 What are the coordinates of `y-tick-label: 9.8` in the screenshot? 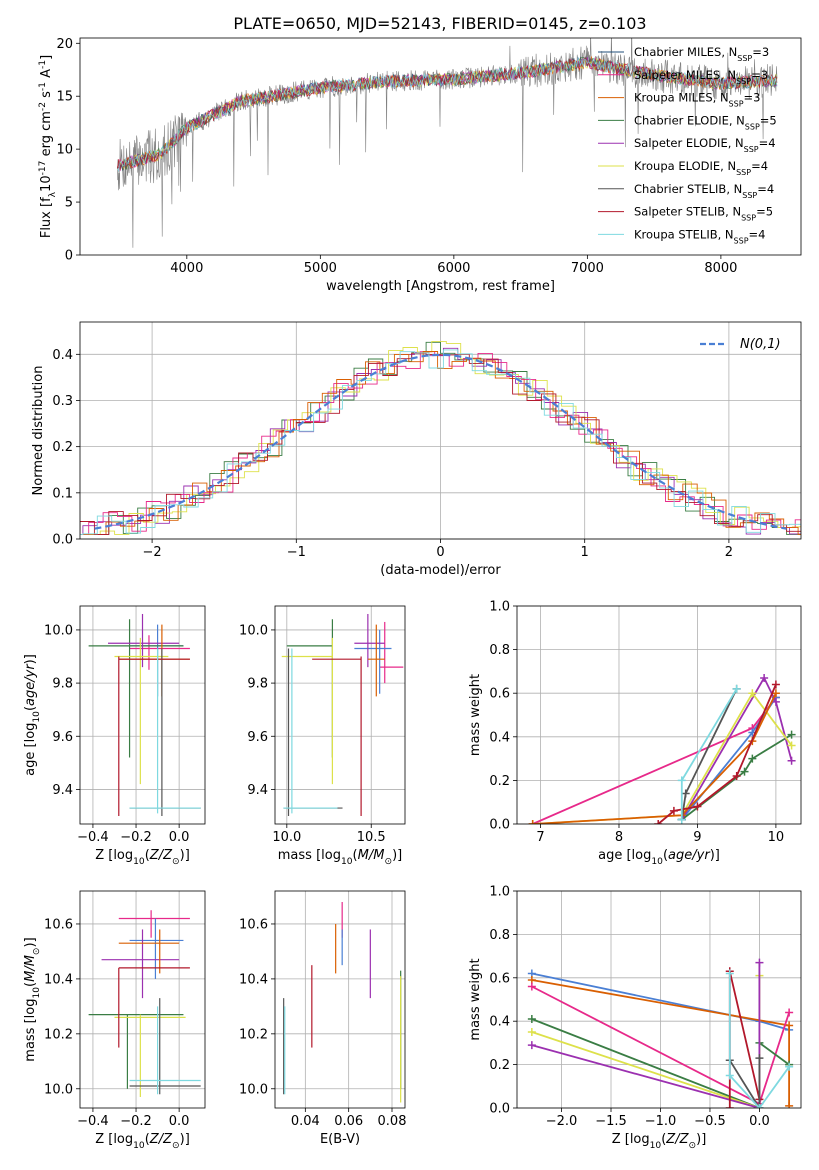 It's located at (257, 684).